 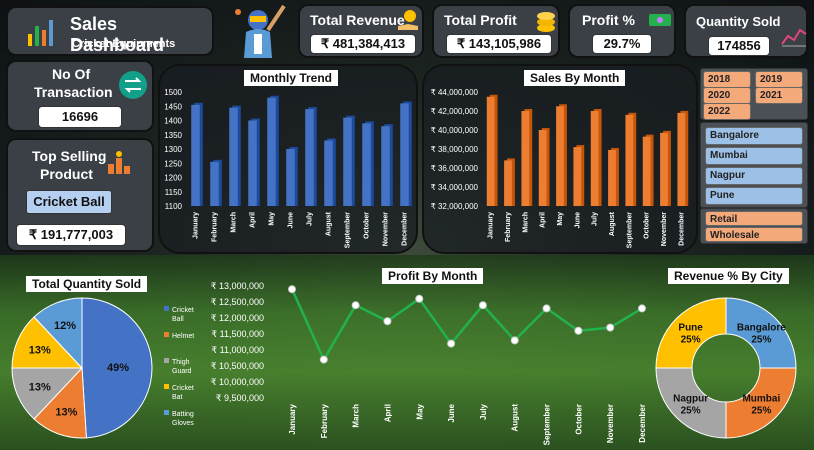 What do you see at coordinates (754, 196) in the screenshot?
I see `slicer-city-pune: Pune` at bounding box center [754, 196].